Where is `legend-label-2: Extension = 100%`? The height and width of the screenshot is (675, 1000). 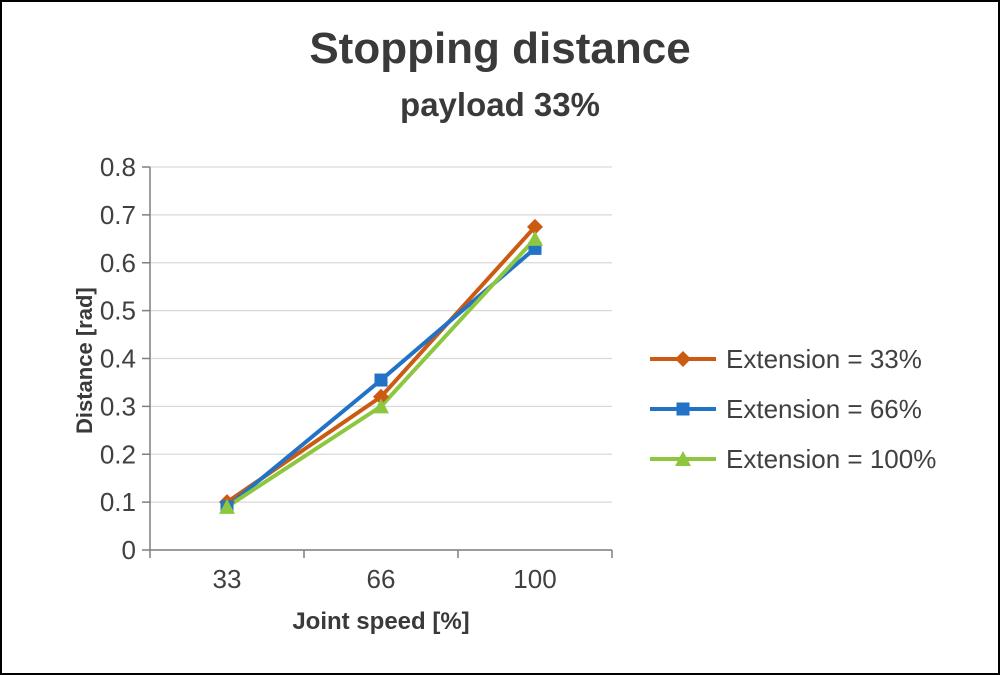 legend-label-2: Extension = 100% is located at coordinates (831, 458).